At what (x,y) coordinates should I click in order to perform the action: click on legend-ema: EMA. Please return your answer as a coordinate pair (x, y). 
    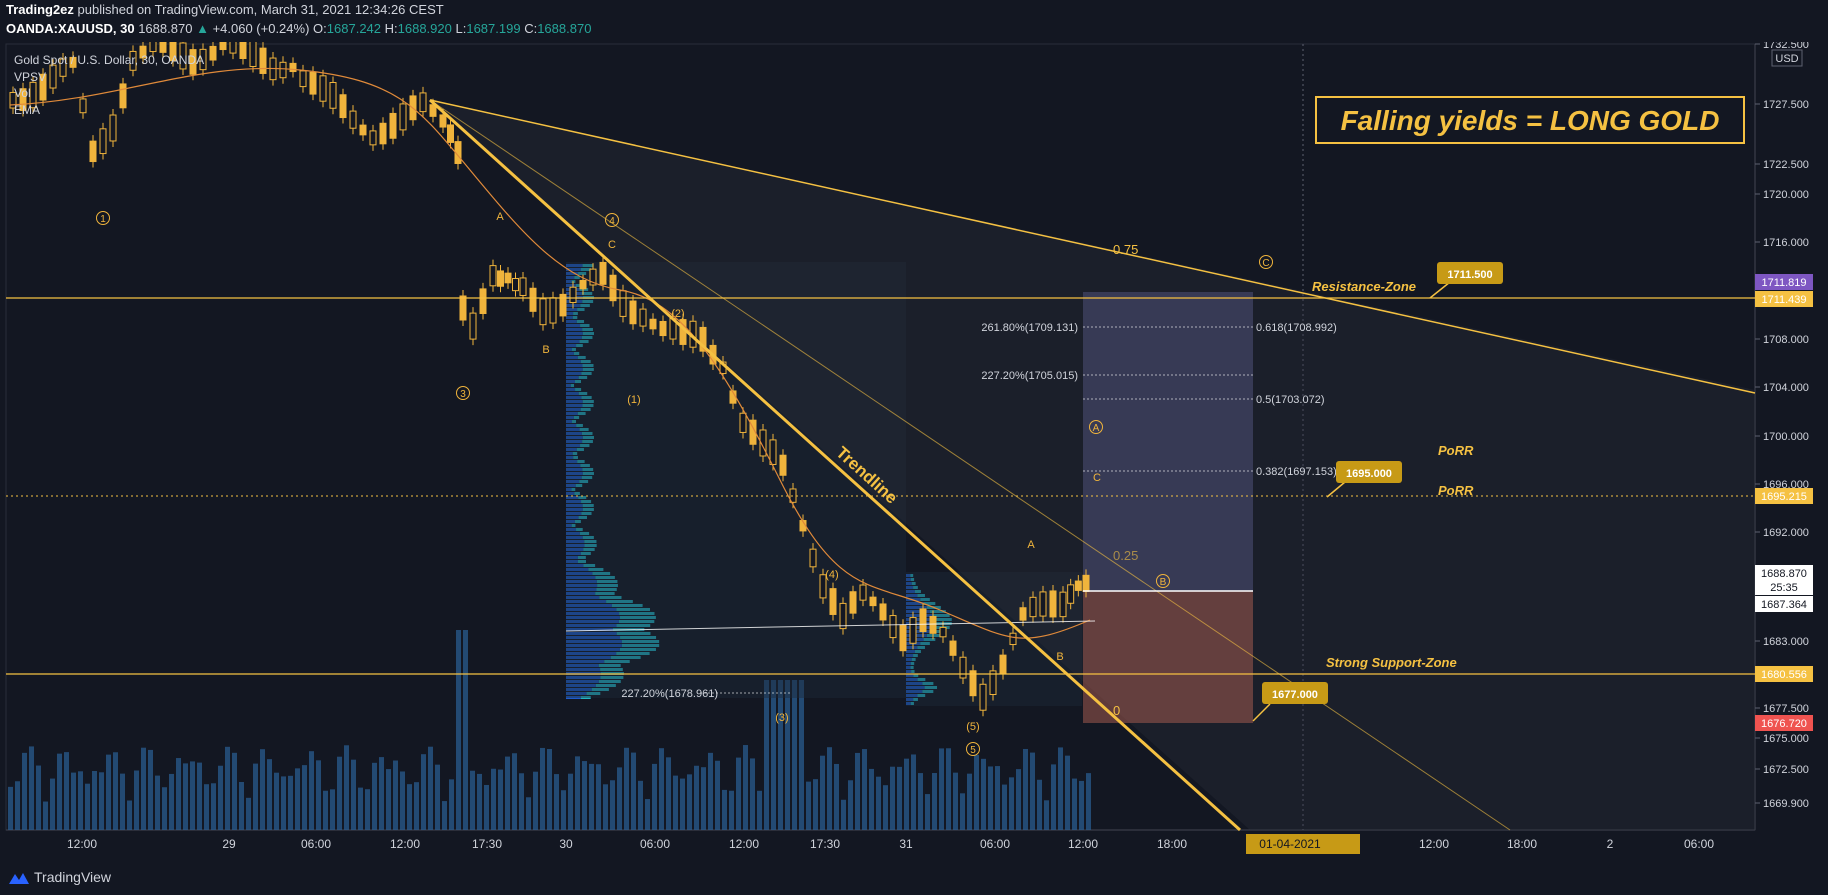
    Looking at the image, I should click on (27, 110).